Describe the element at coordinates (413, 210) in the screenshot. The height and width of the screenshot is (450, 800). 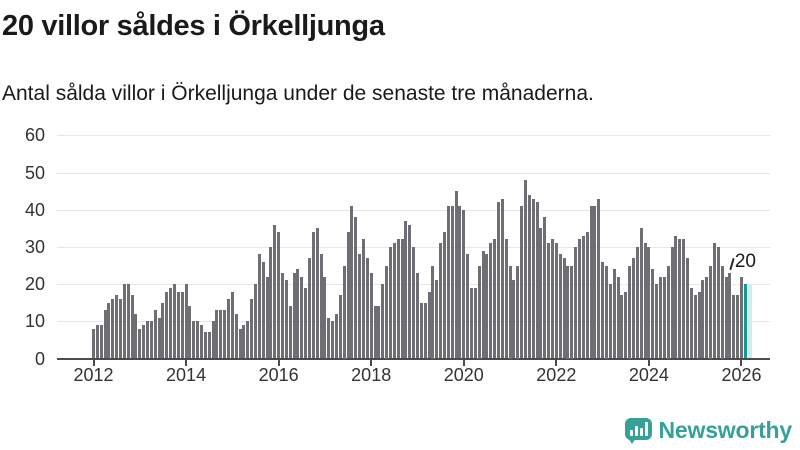
I see `gridline-y40` at that location.